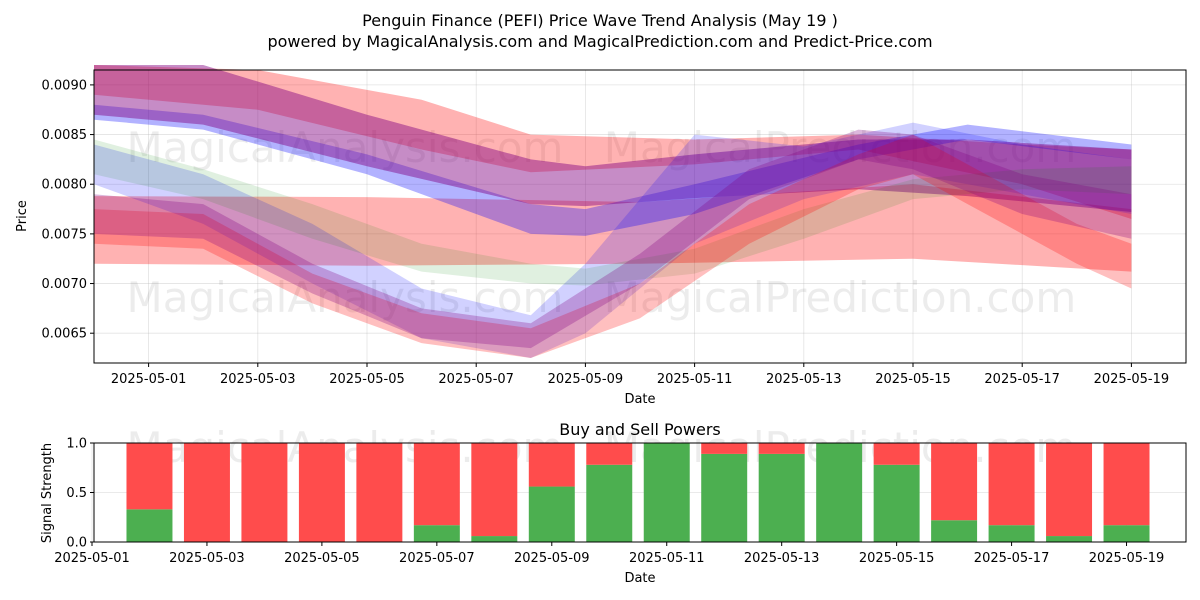 Image resolution: width=1200 pixels, height=600 pixels. What do you see at coordinates (65, 234) in the screenshot?
I see `y-tick-label: 0.0075` at bounding box center [65, 234].